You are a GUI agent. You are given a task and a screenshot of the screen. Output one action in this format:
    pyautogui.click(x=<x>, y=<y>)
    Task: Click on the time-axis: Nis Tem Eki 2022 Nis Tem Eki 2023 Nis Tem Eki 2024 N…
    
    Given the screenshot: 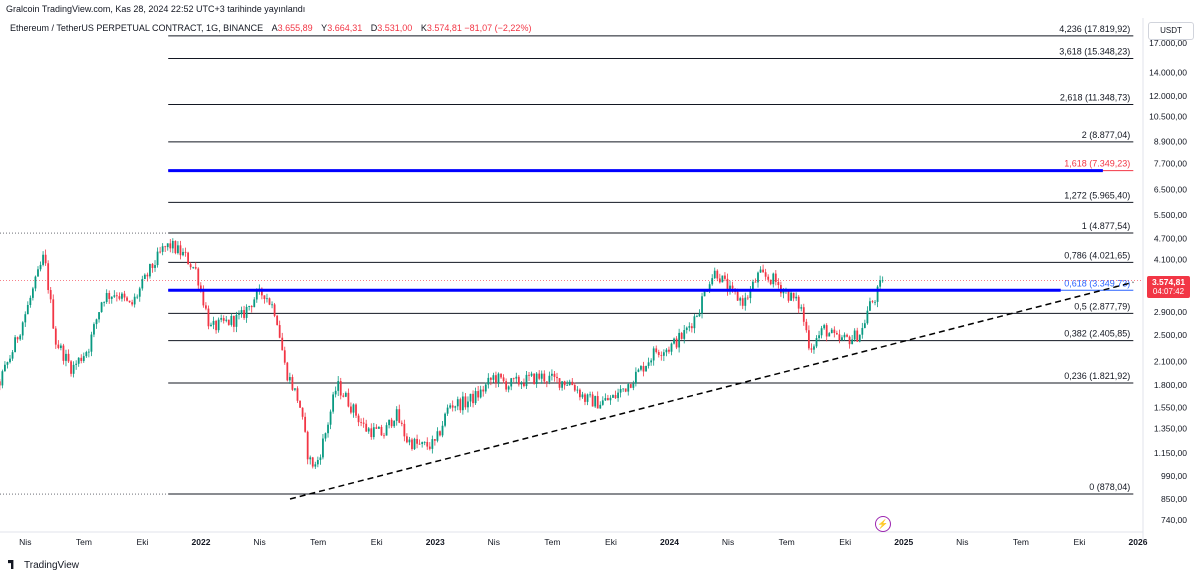 What is the action you would take?
    pyautogui.click(x=574, y=539)
    